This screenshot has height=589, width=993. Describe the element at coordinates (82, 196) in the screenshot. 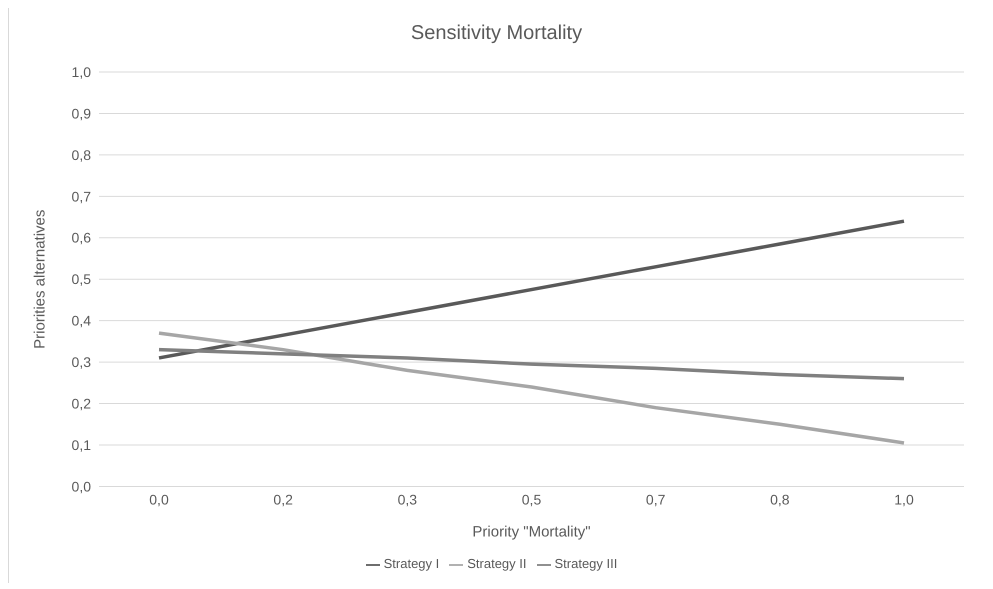

I see `y-tick-label: 0,7` at that location.